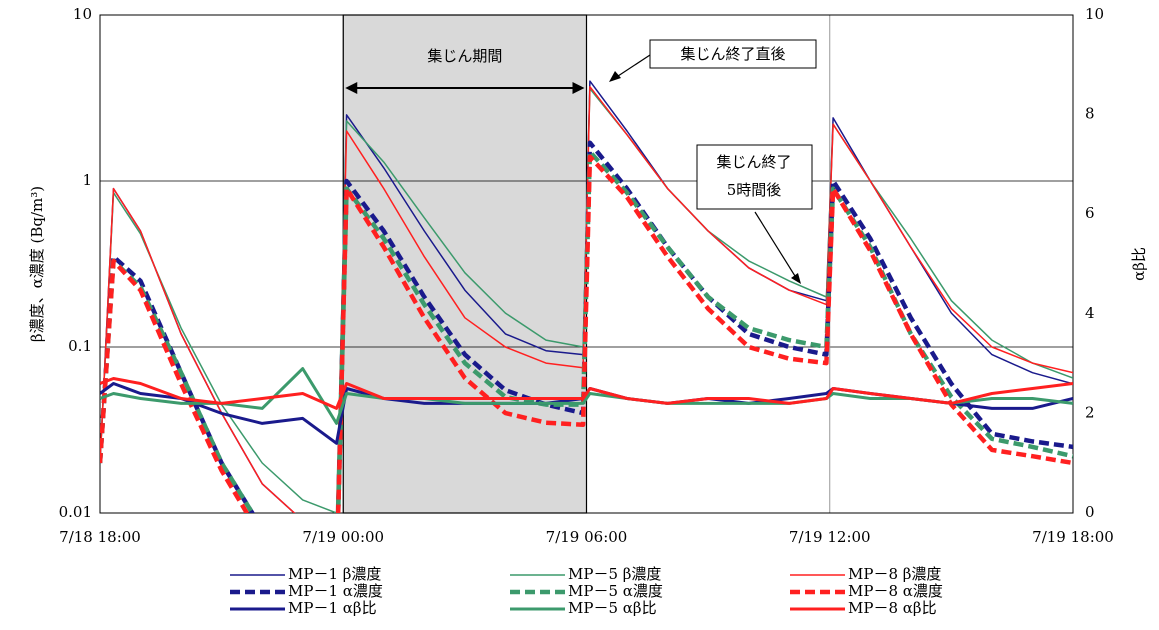  What do you see at coordinates (1090, 512) in the screenshot?
I see `y2-tick-label: 0` at bounding box center [1090, 512].